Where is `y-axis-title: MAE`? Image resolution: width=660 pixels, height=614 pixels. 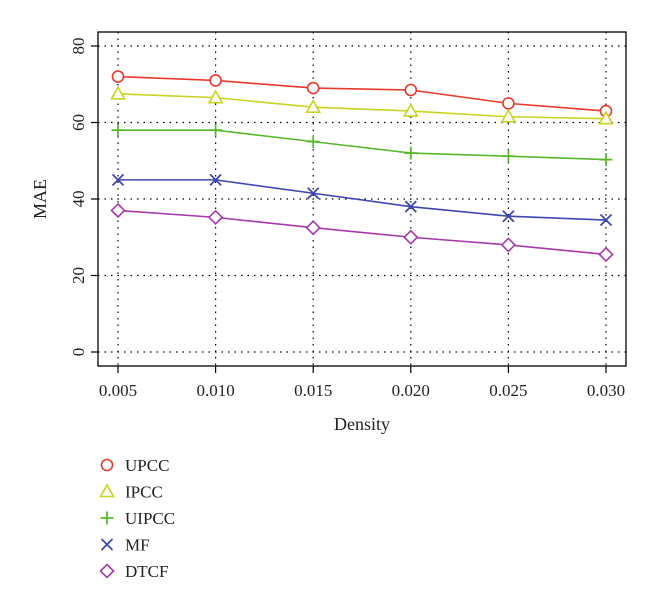 y-axis-title: MAE is located at coordinates (40, 199).